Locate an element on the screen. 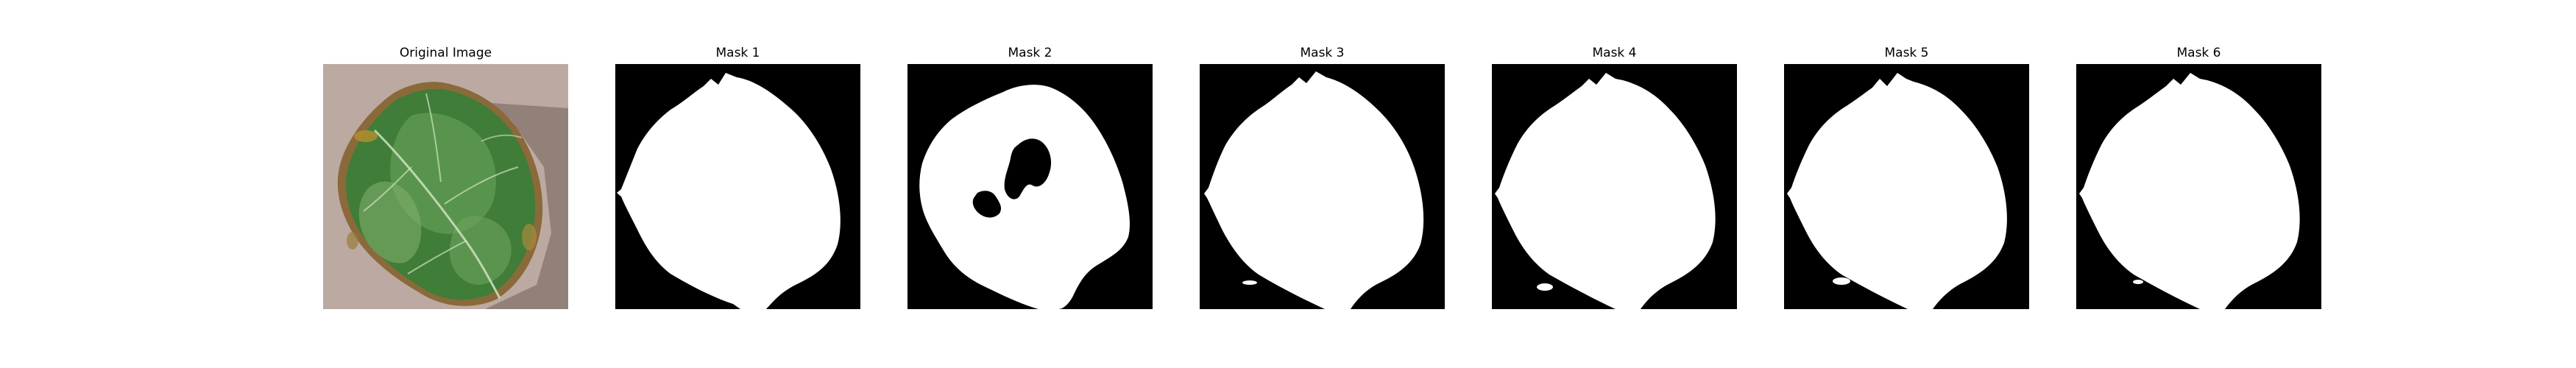  mask-4-title: Mask 4 is located at coordinates (1614, 53).